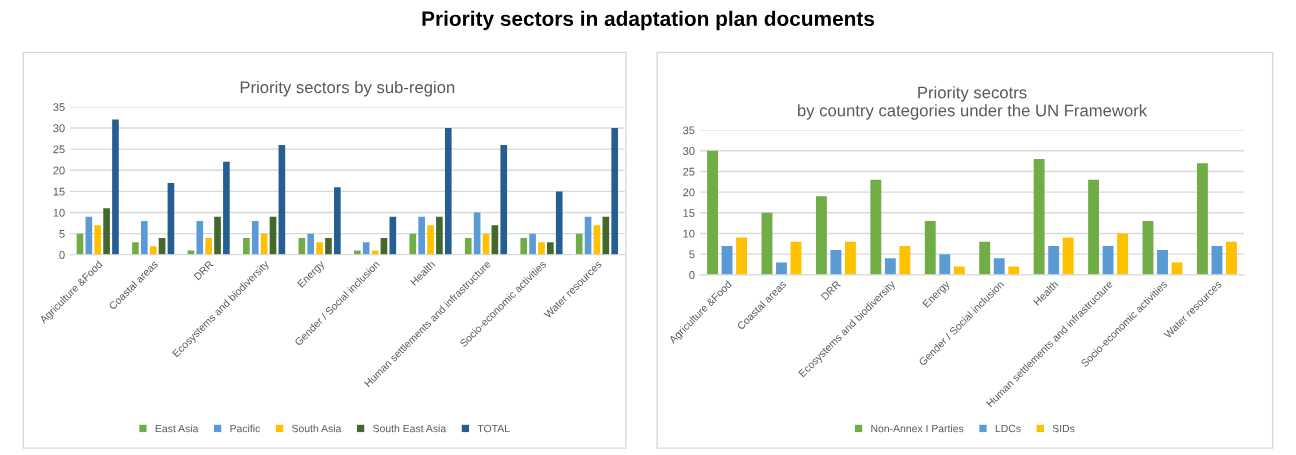  I want to click on legend-label: Pacific, so click(245, 428).